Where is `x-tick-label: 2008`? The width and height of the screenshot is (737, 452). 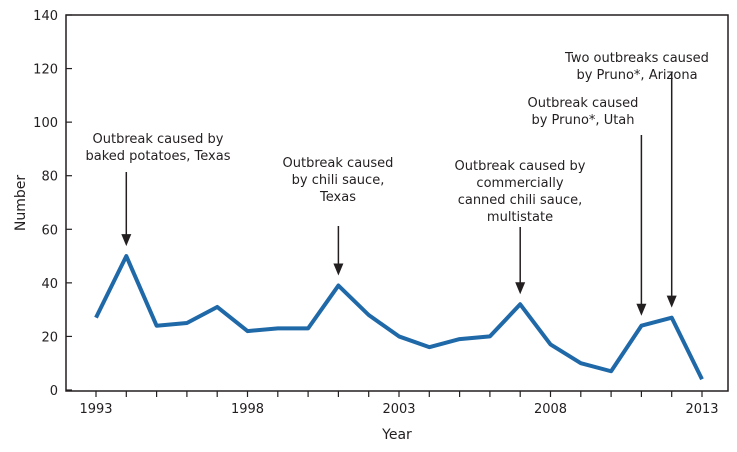 x-tick-label: 2008 is located at coordinates (550, 409).